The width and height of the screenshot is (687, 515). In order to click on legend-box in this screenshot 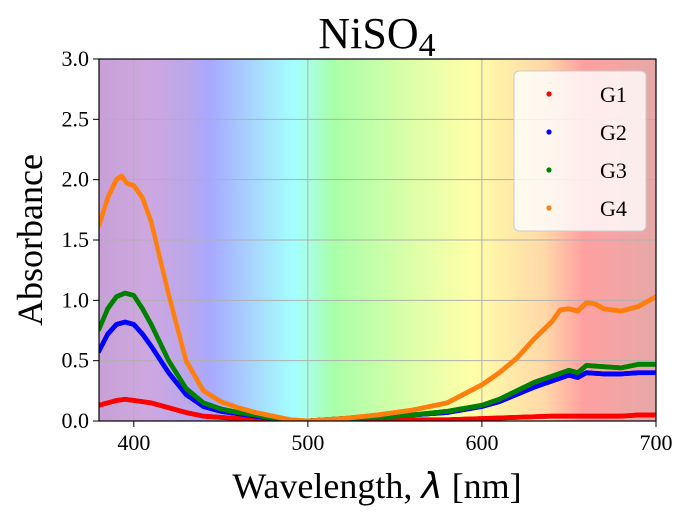, I will do `click(580, 151)`.